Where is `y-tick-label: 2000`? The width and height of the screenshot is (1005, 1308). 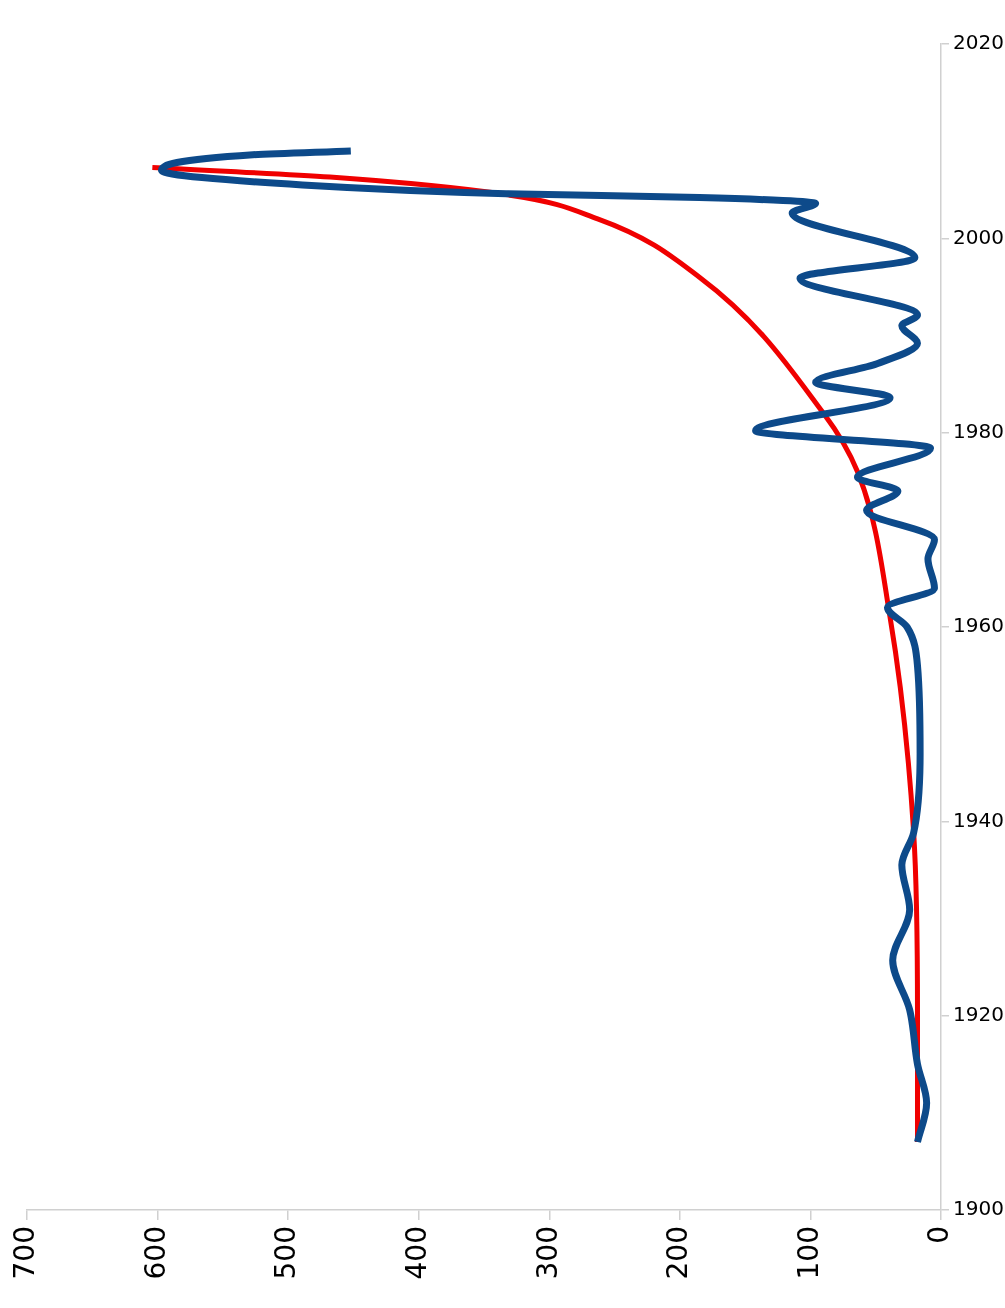 y-tick-label: 2000 is located at coordinates (978, 236).